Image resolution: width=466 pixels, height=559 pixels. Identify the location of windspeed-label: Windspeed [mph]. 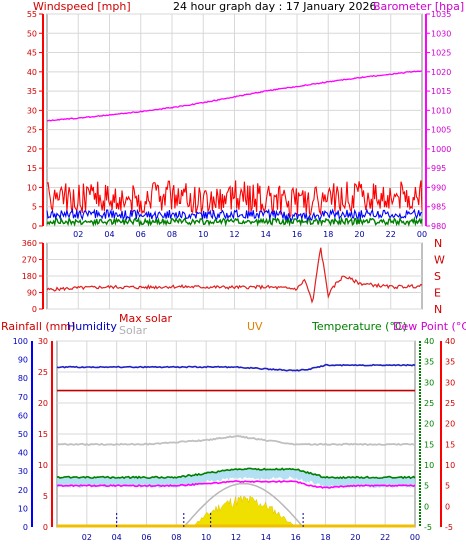
(82, 6).